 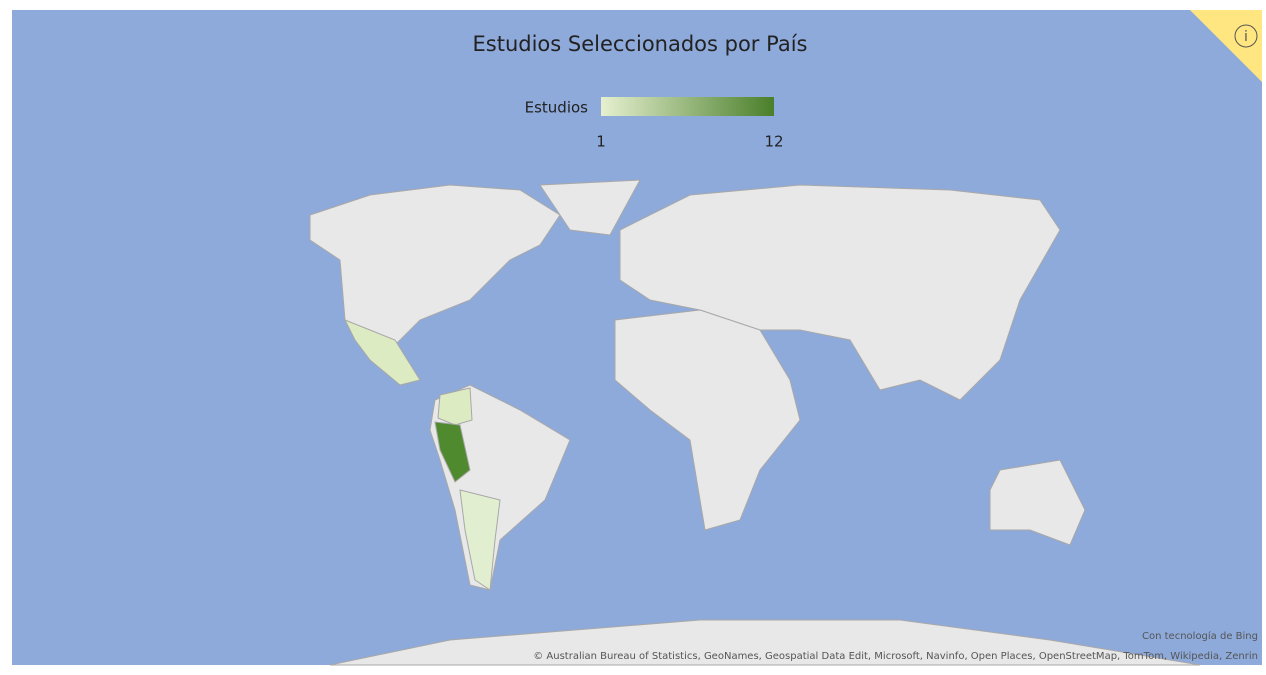 I want to click on eurasia, so click(x=840, y=292).